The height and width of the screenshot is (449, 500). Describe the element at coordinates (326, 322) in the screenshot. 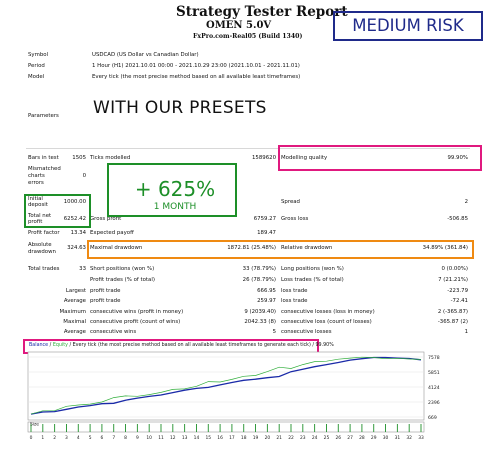

I see `mcls-label: consecutive loss (count of losses)` at that location.